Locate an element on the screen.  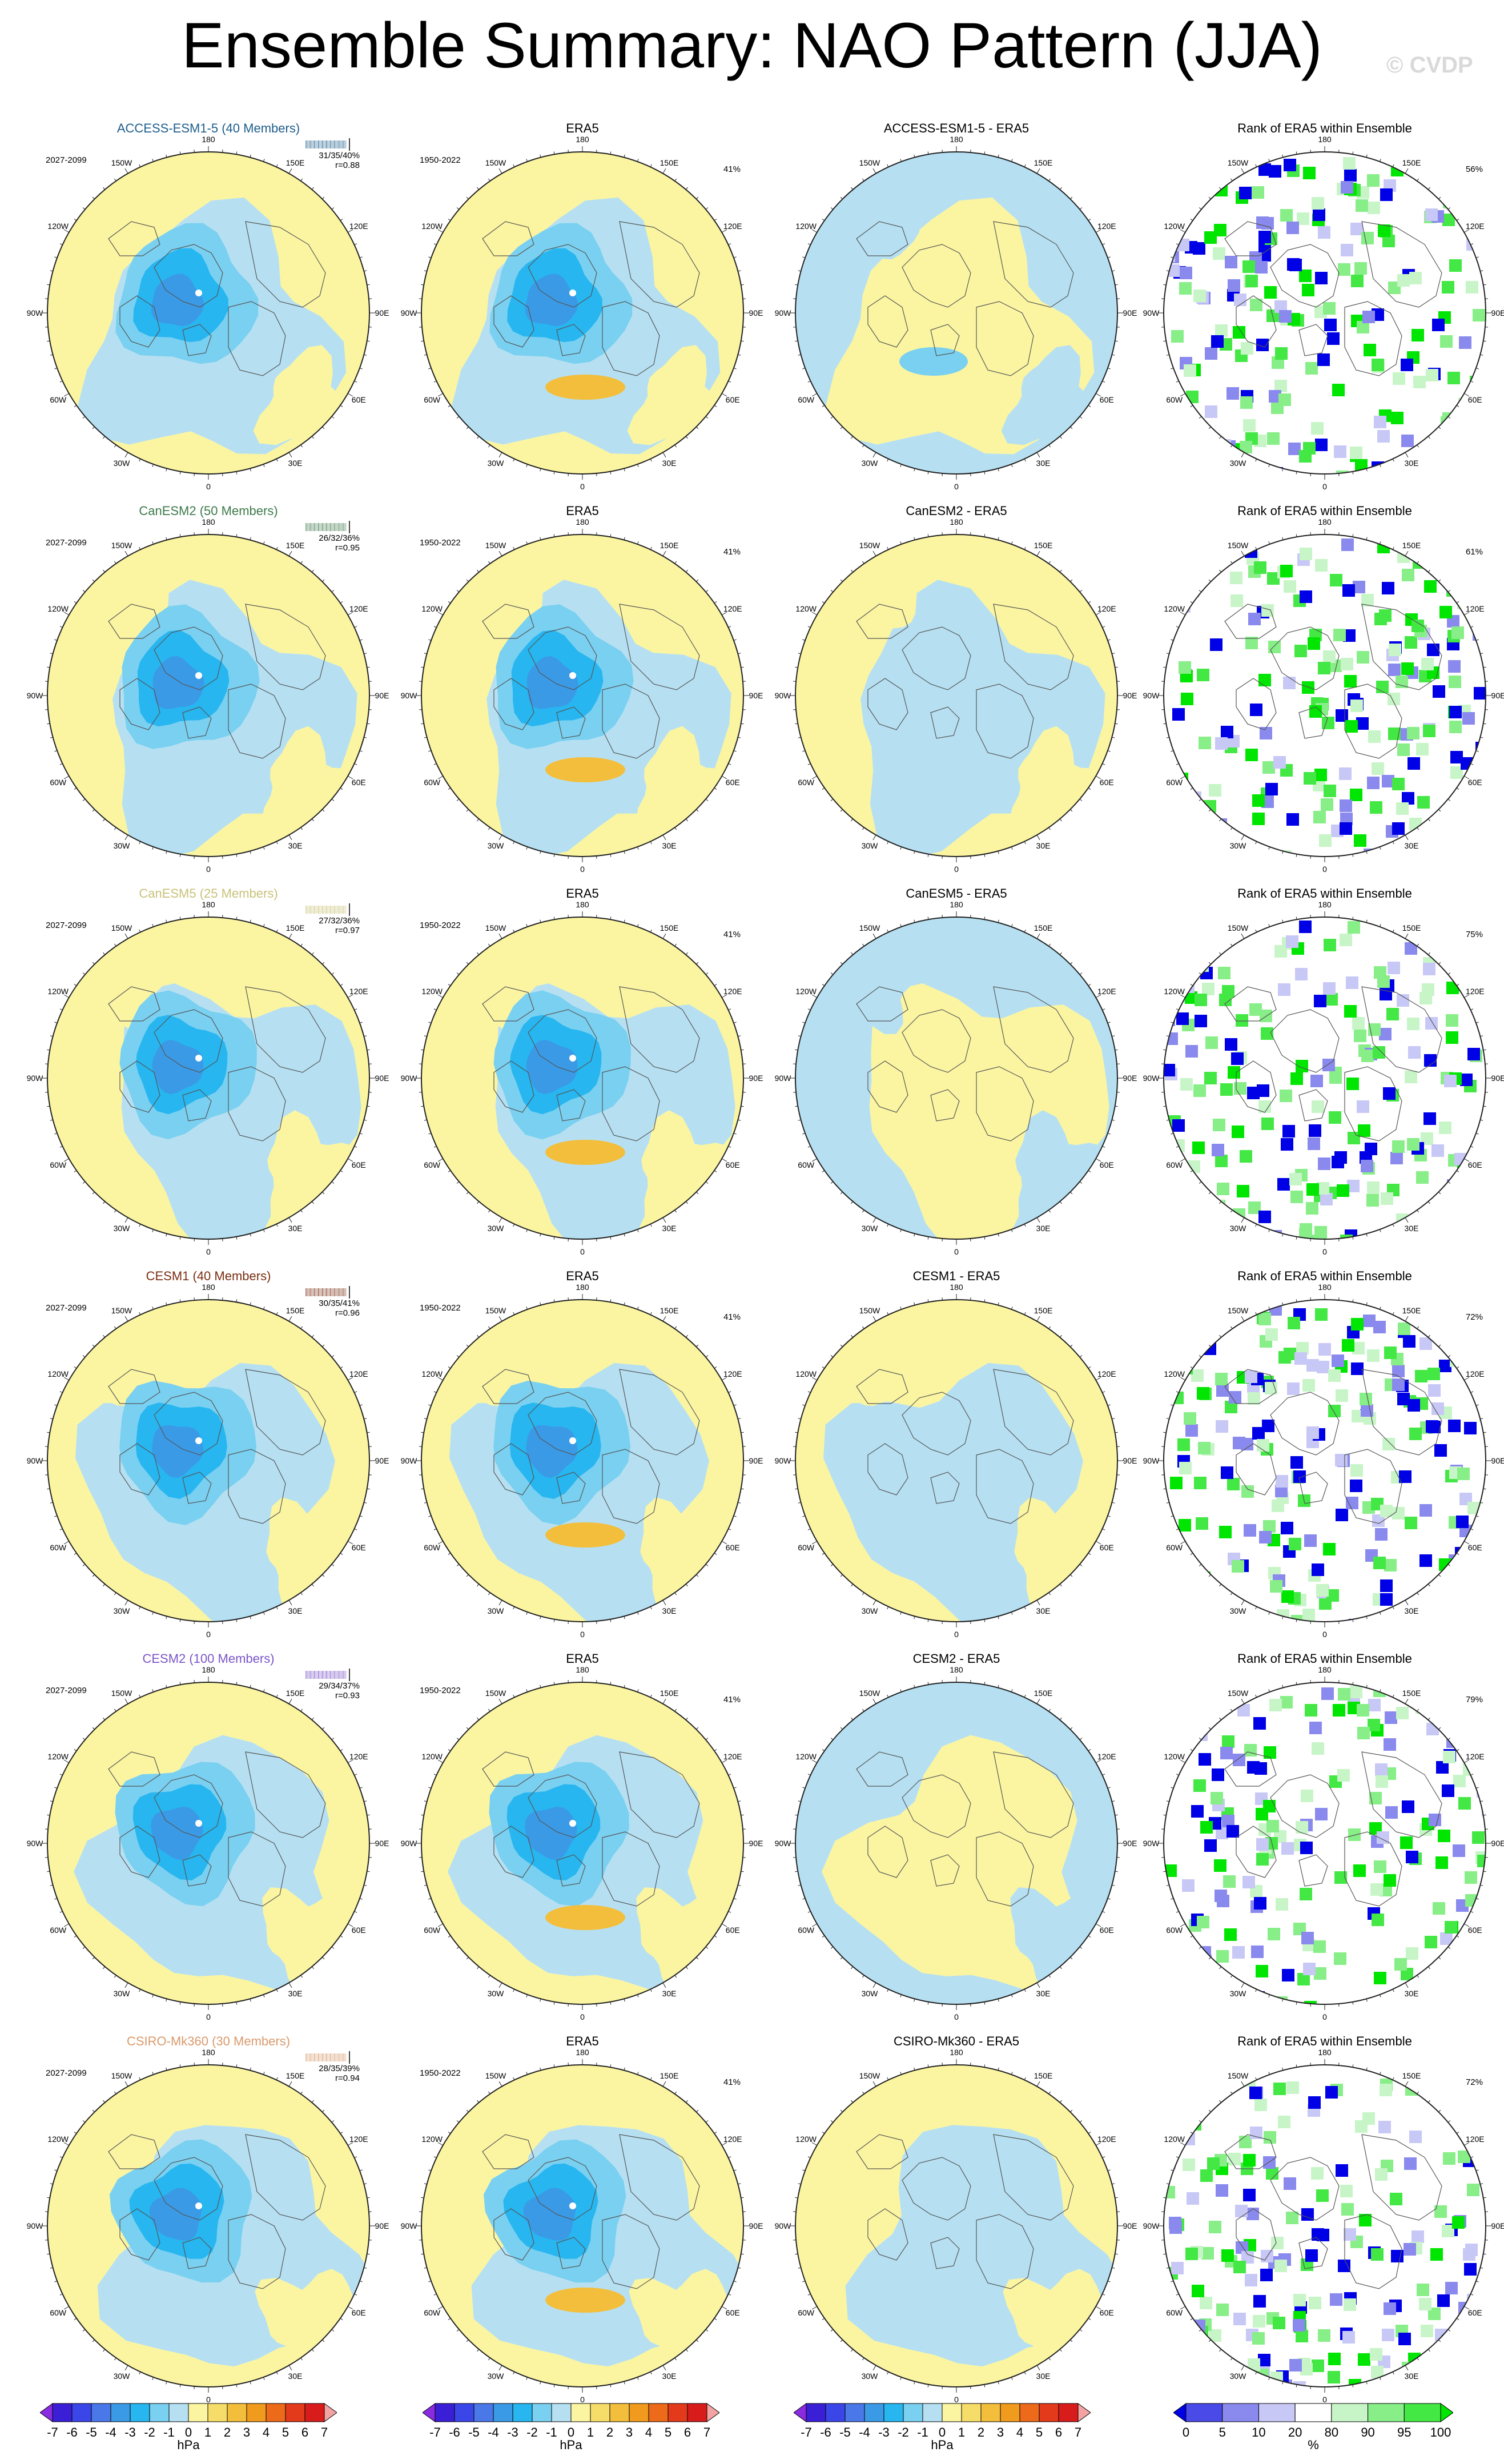
colorbar-unit: % is located at coordinates (1313, 2445).